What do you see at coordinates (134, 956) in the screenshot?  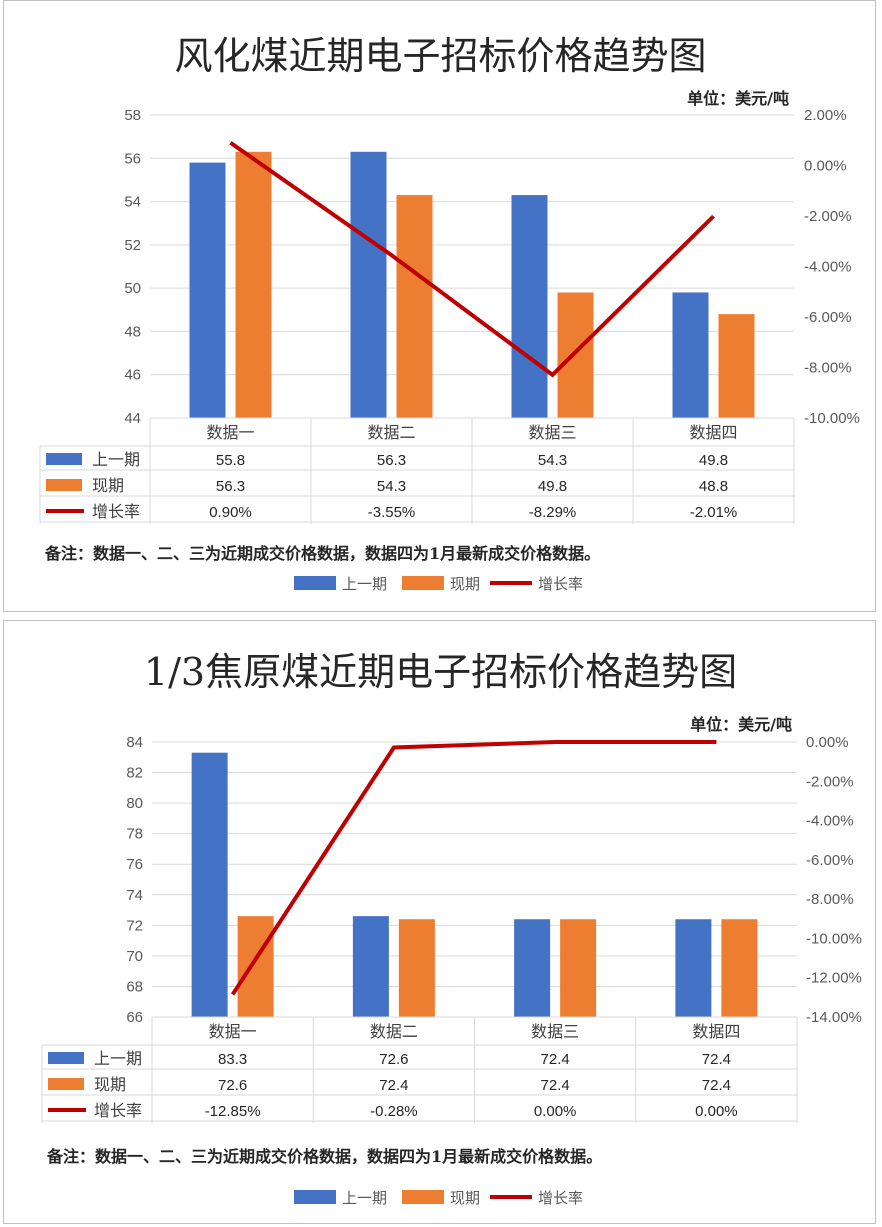 I see `y-tick-label: 70` at bounding box center [134, 956].